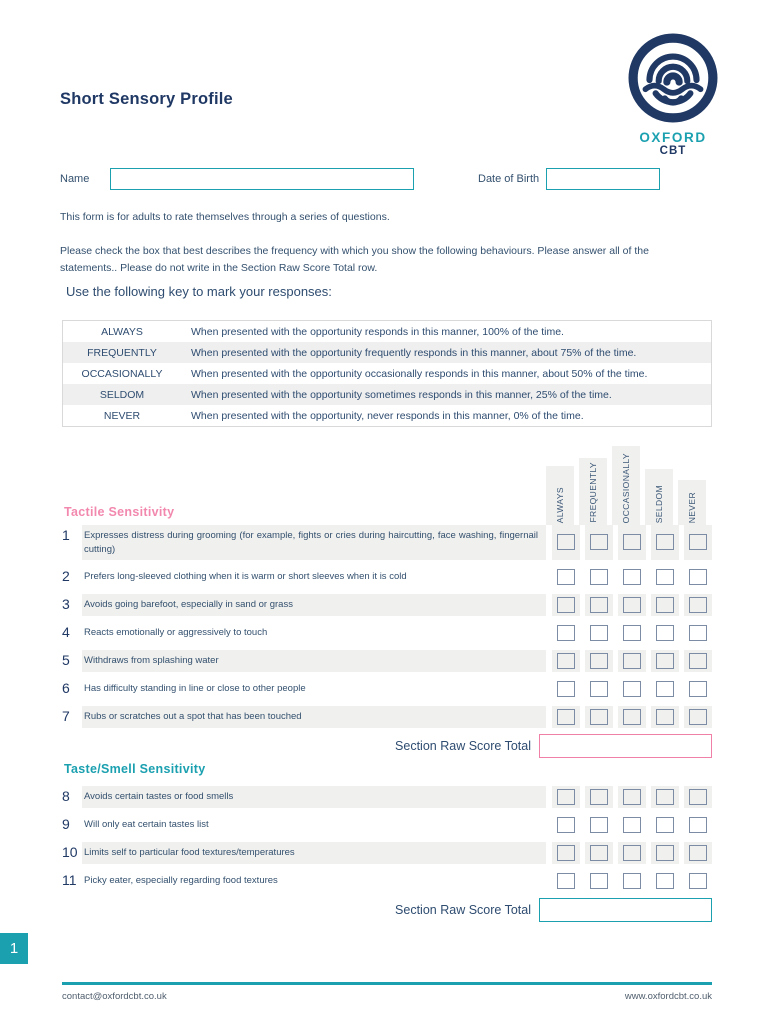 This screenshot has height=1024, width=770. What do you see at coordinates (66, 603) in the screenshot?
I see `question-number: 3` at bounding box center [66, 603].